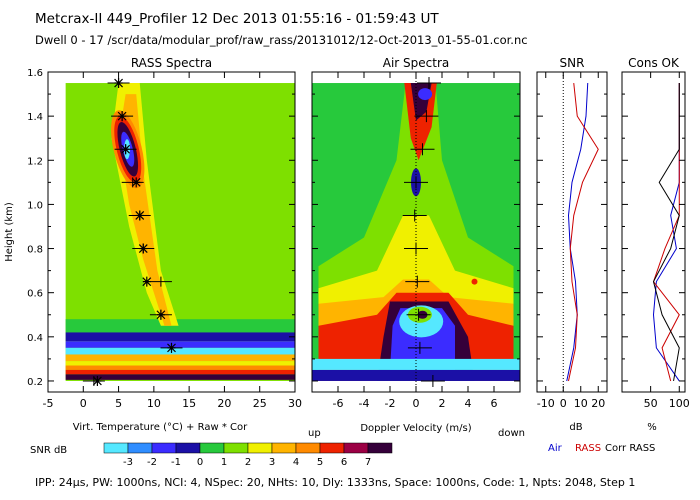  Describe the element at coordinates (572, 63) in the screenshot. I see `panel-title: SNR` at that location.